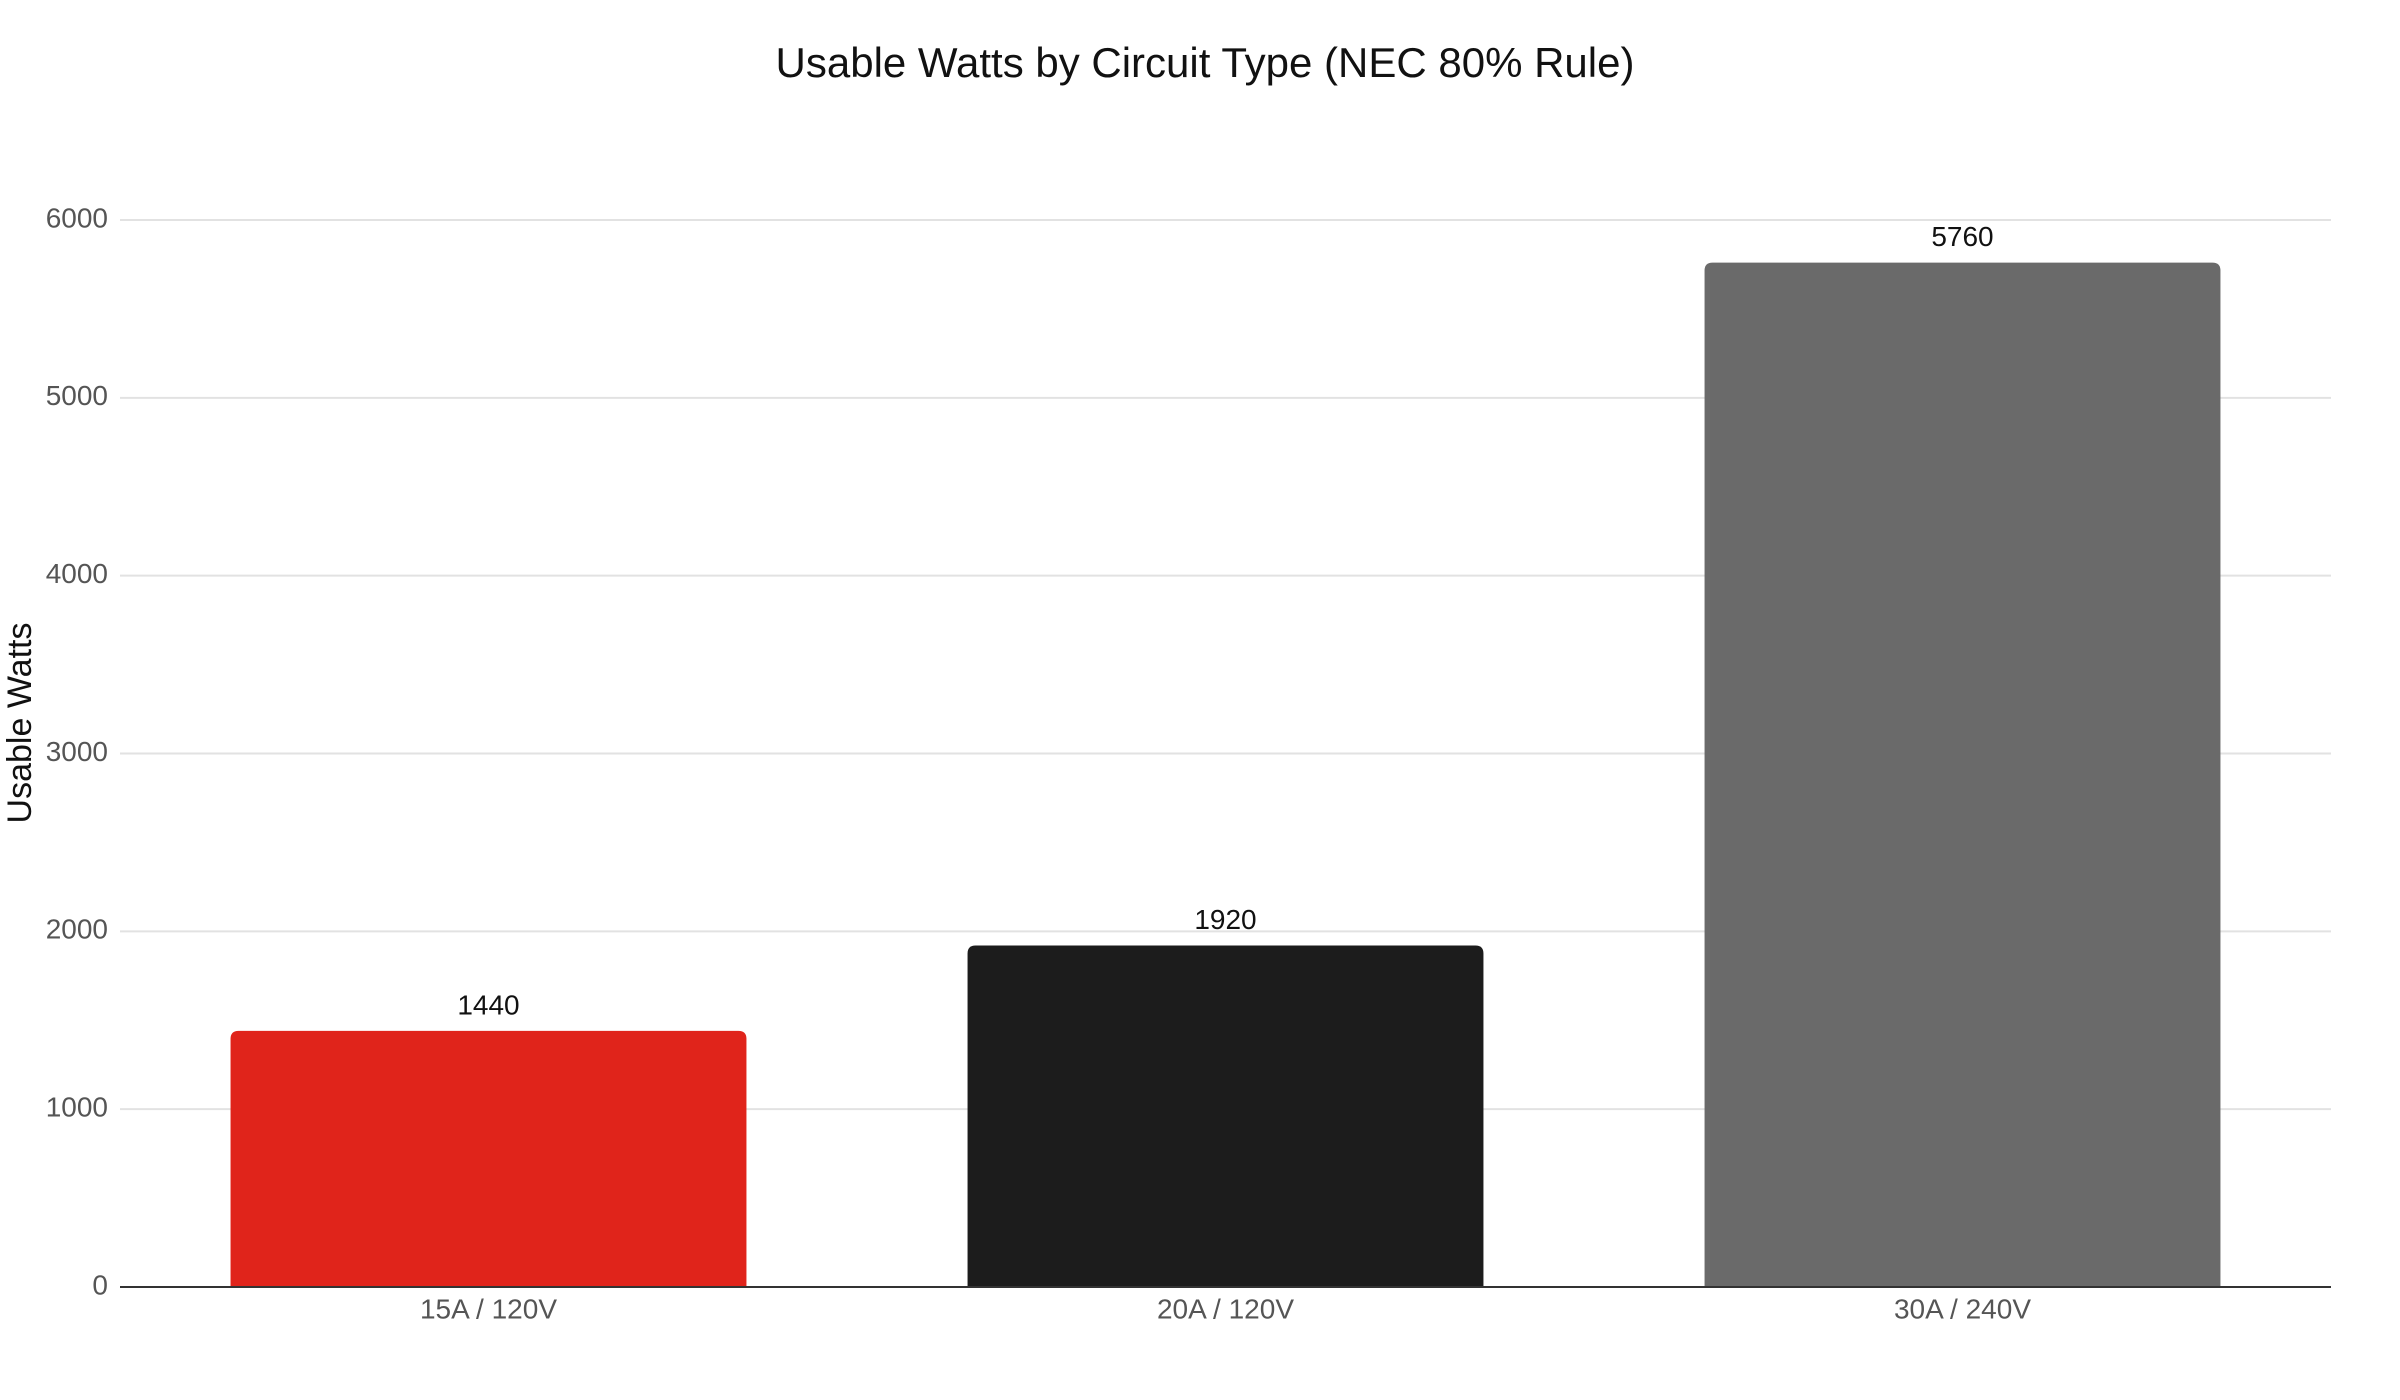 The height and width of the screenshot is (1400, 2400). I want to click on y-tick-label: 3000, so click(77, 751).